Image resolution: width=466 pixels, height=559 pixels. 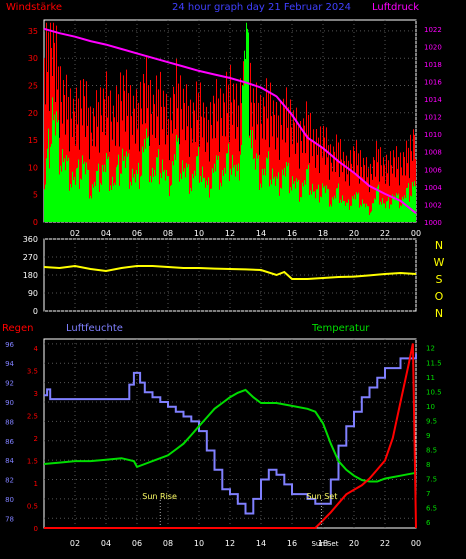 I want to click on wind-tick-label: 25, so click(x=33, y=86).